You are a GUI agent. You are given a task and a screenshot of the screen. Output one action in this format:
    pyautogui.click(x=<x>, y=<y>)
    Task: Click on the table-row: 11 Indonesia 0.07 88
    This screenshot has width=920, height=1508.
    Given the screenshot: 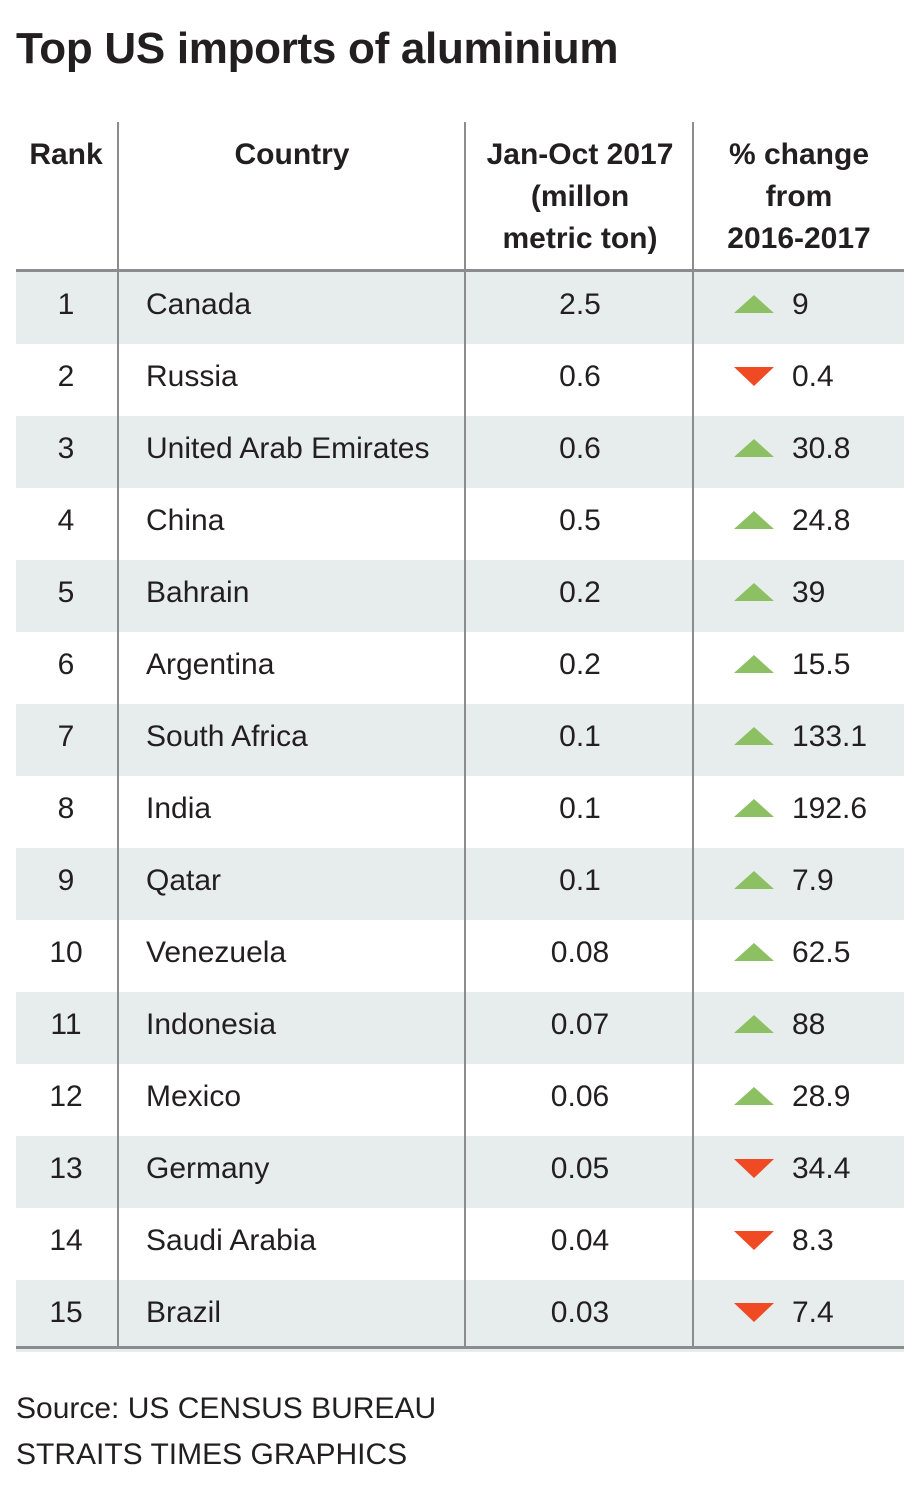 What is the action you would take?
    pyautogui.click(x=460, y=1028)
    